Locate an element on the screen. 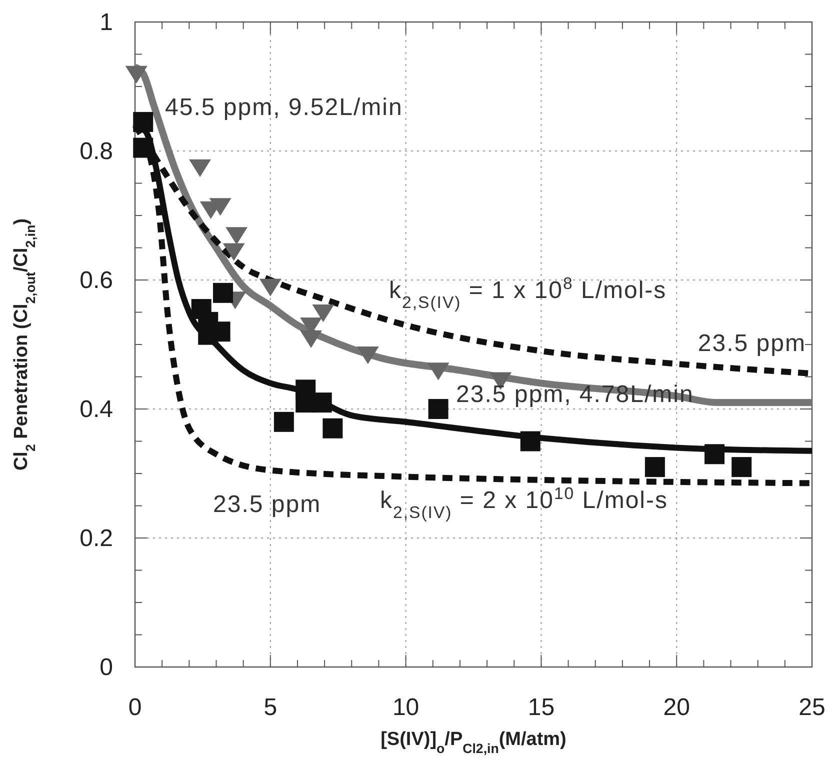  x-tick-label: 10 is located at coordinates (406, 707).